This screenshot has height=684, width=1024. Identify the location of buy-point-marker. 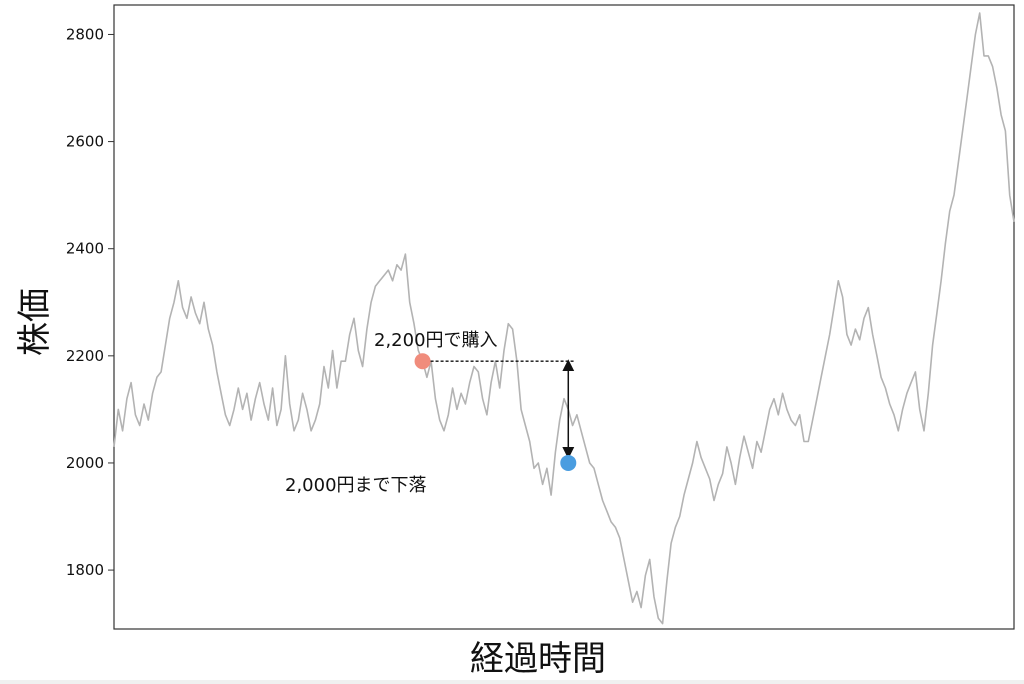
(422, 361).